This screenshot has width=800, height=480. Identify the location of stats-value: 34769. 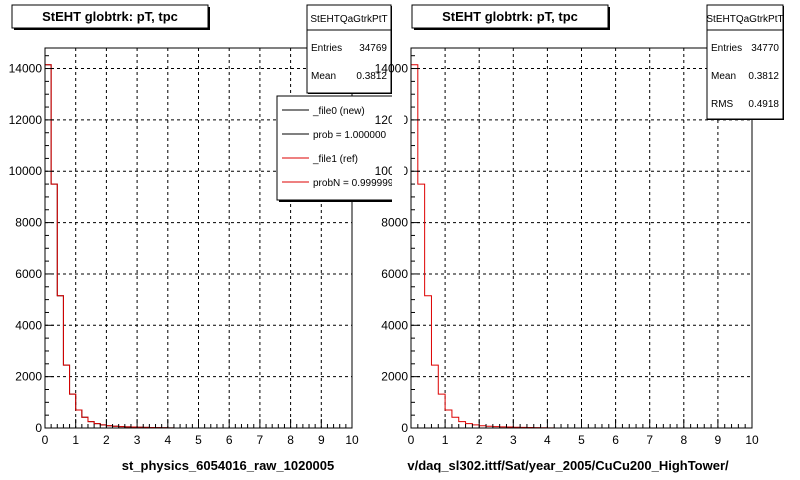
(373, 48).